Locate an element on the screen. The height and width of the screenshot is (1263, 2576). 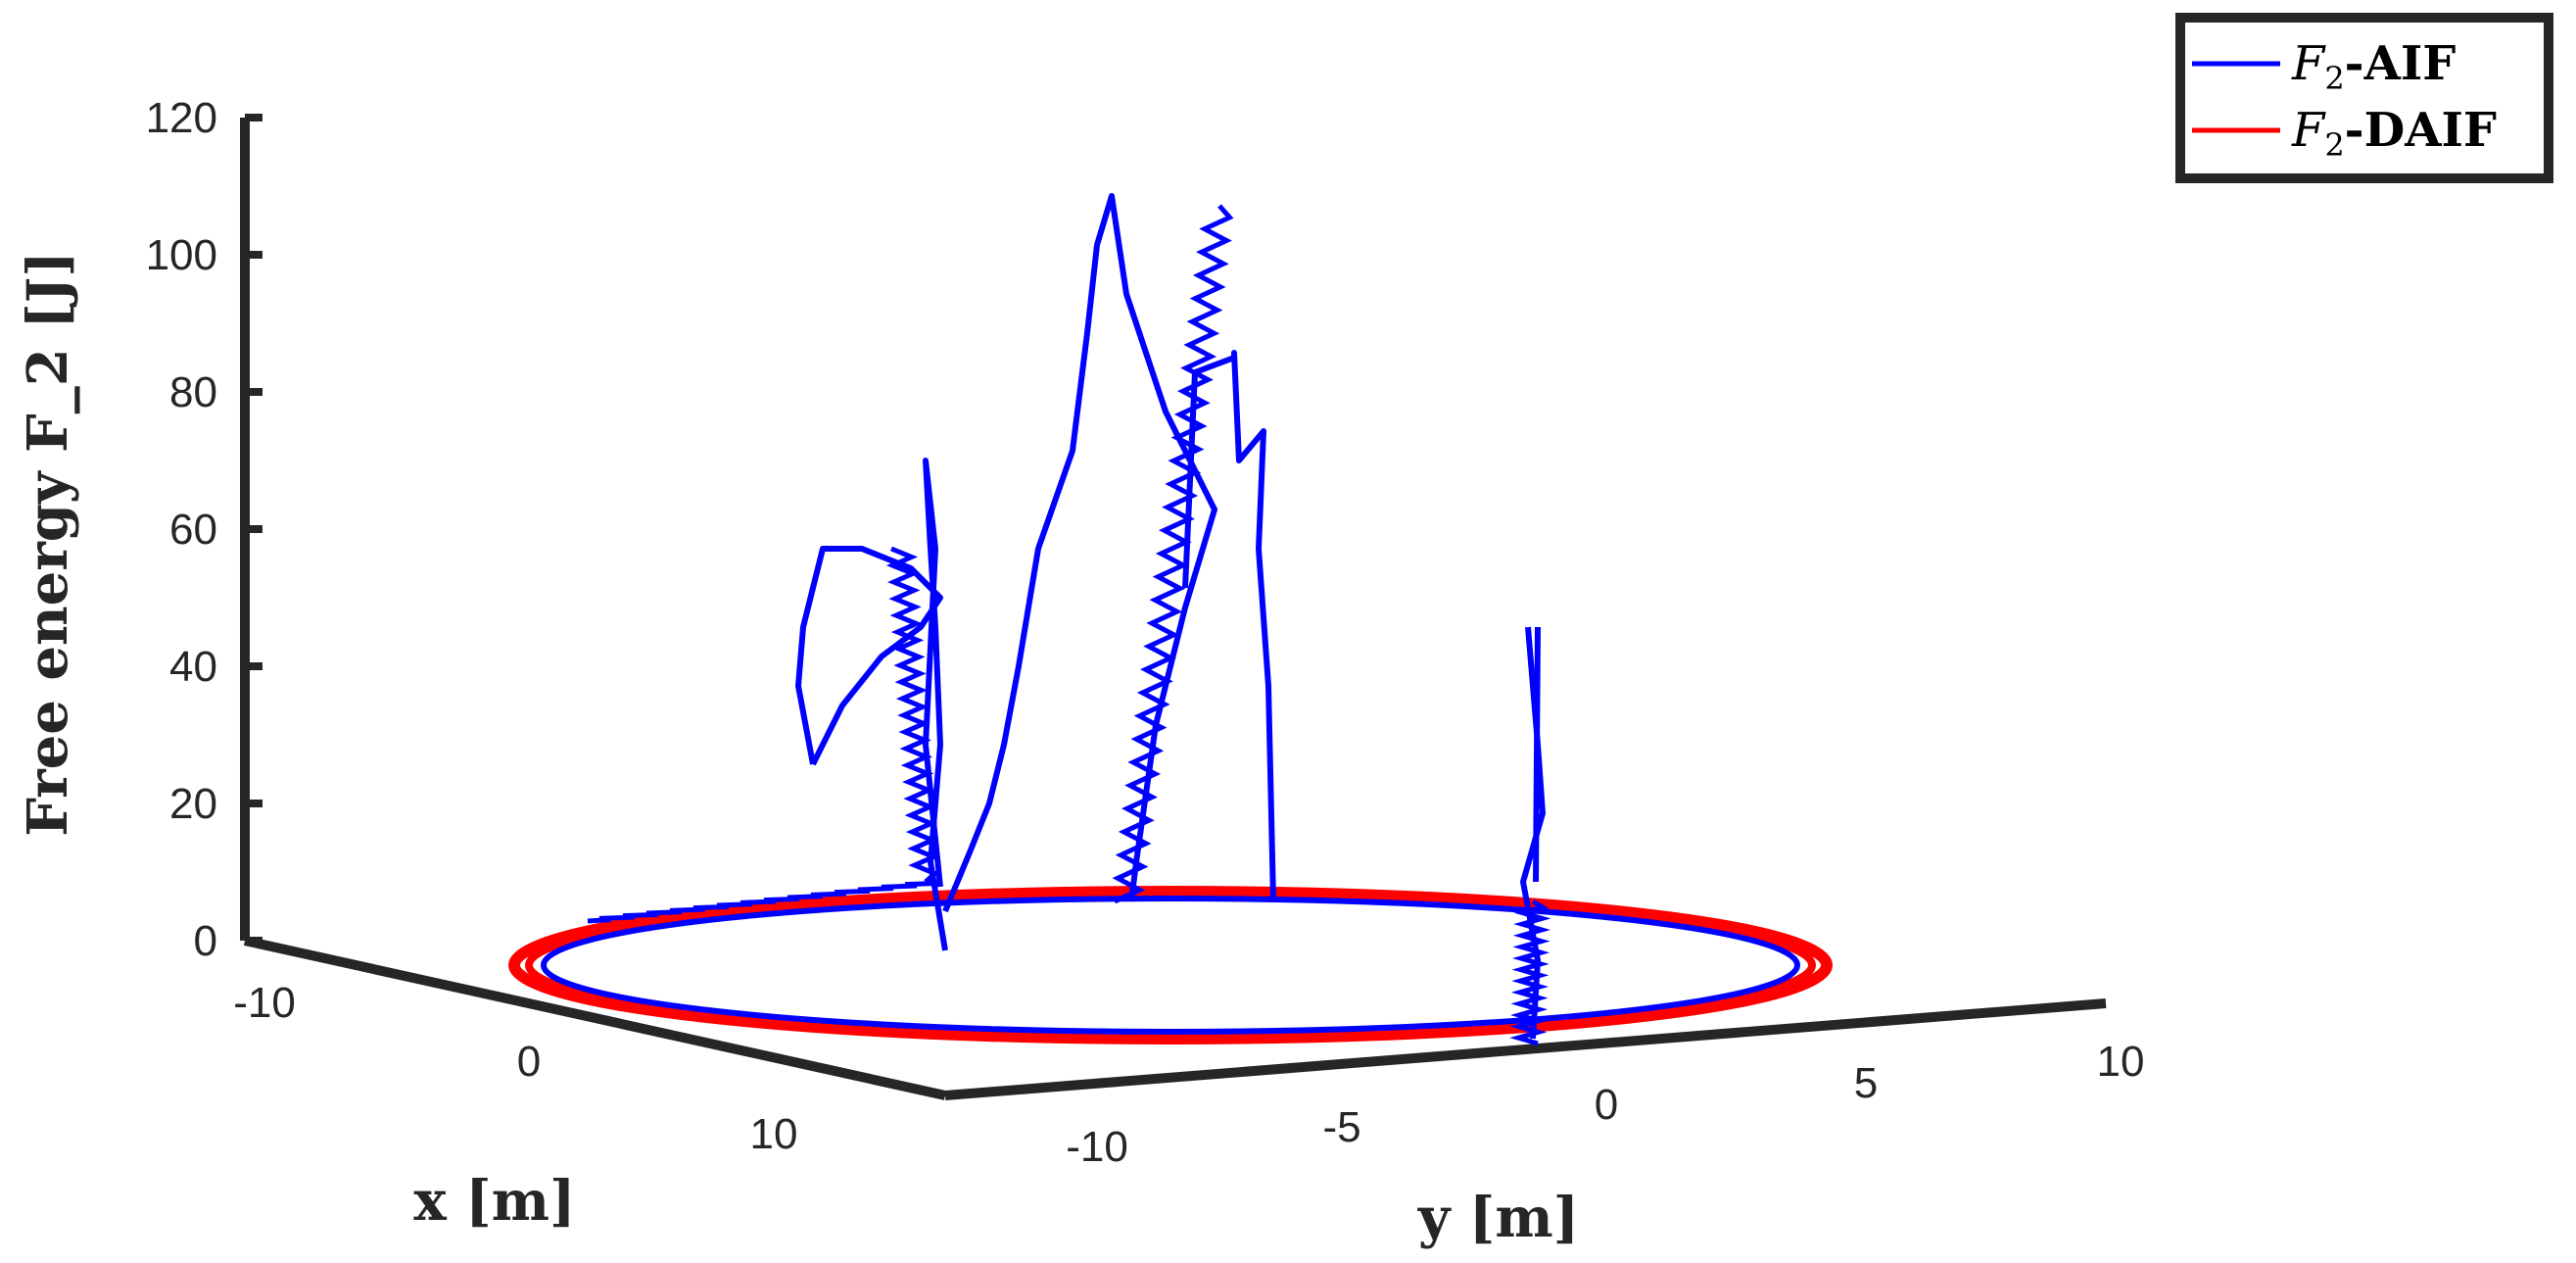
aif-oscillation-right is located at coordinates (1530, 972).